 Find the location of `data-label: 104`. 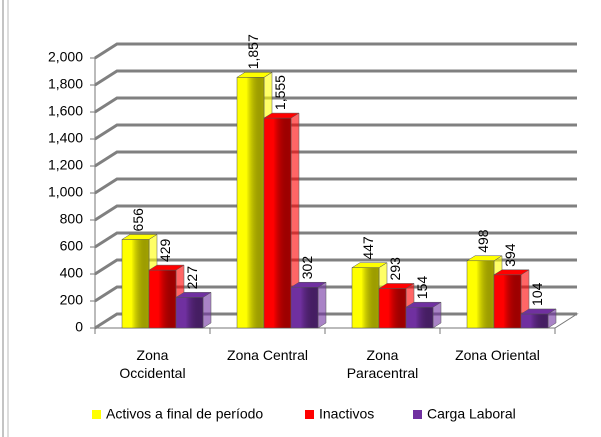

data-label: 104 is located at coordinates (537, 294).